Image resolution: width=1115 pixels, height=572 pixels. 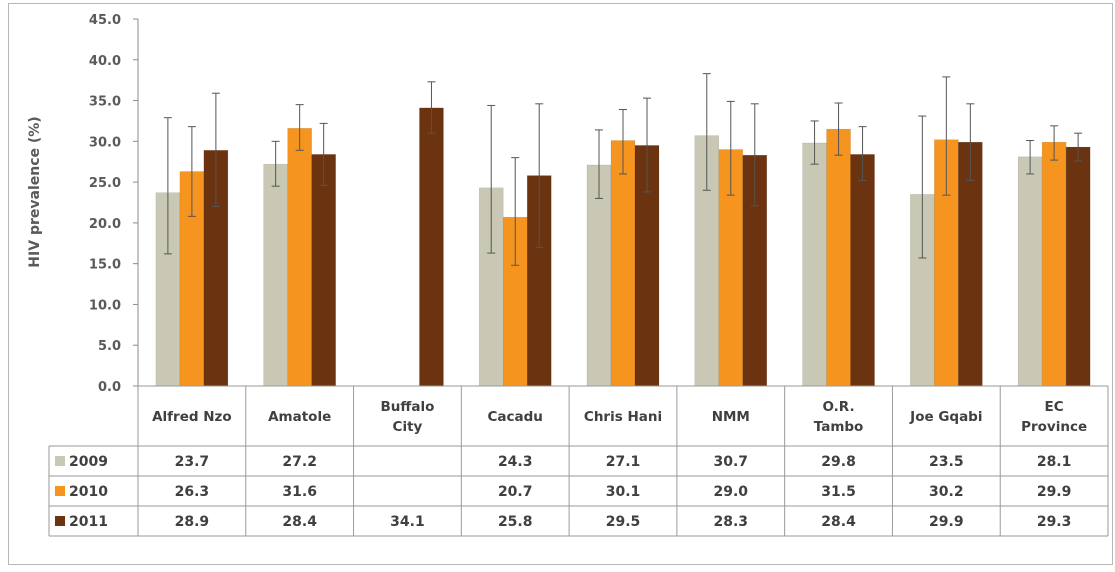 I want to click on y-tick-label: 30.0, so click(x=105, y=142).